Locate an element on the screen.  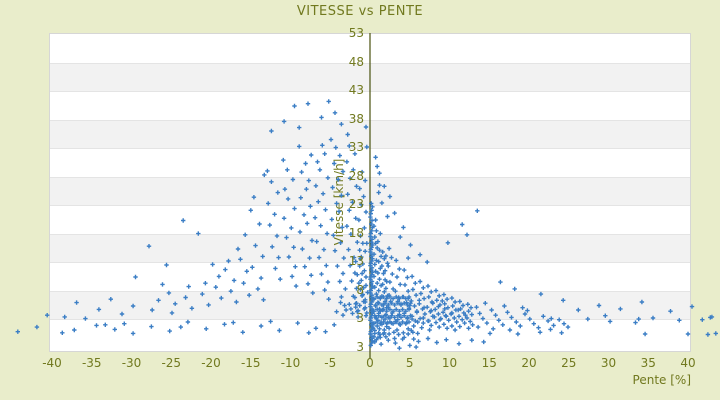
x-tick-label: -20 is located at coordinates (211, 363).